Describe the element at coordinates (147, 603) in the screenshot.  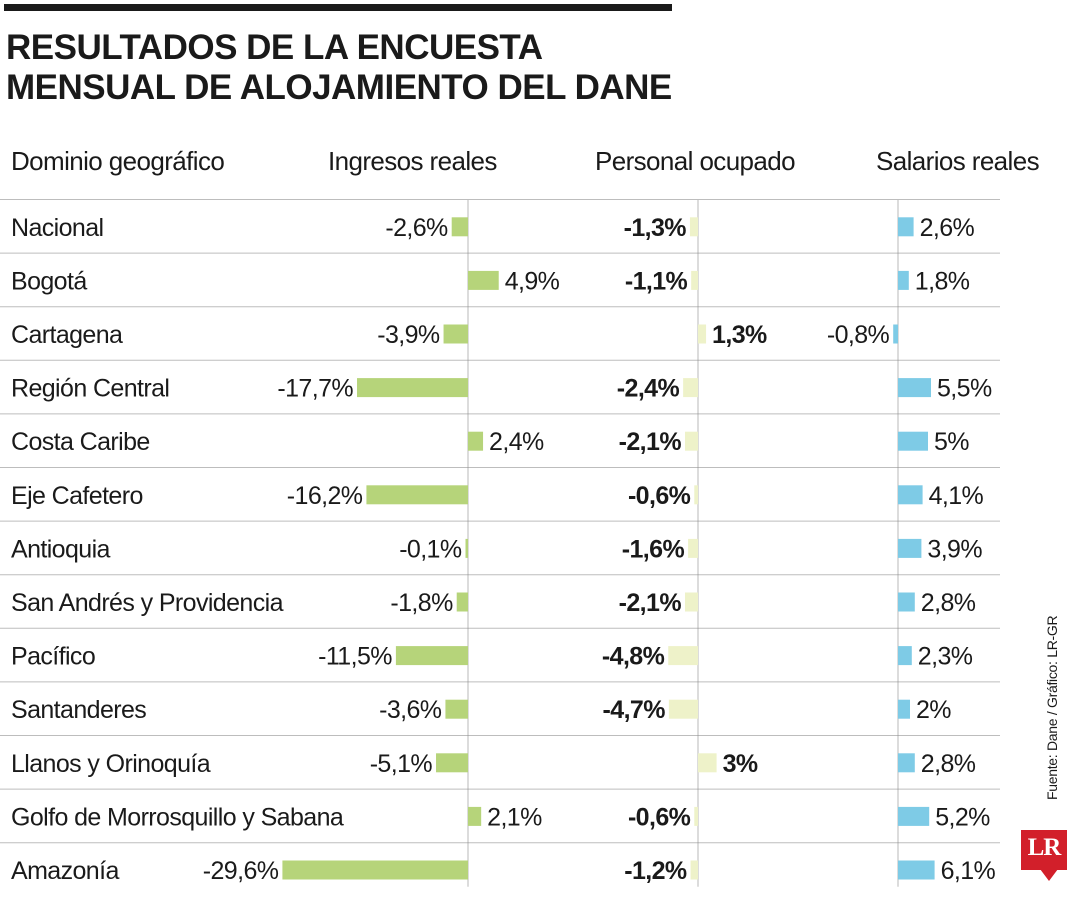
I see `category-label: San Andrés y Providencia` at that location.